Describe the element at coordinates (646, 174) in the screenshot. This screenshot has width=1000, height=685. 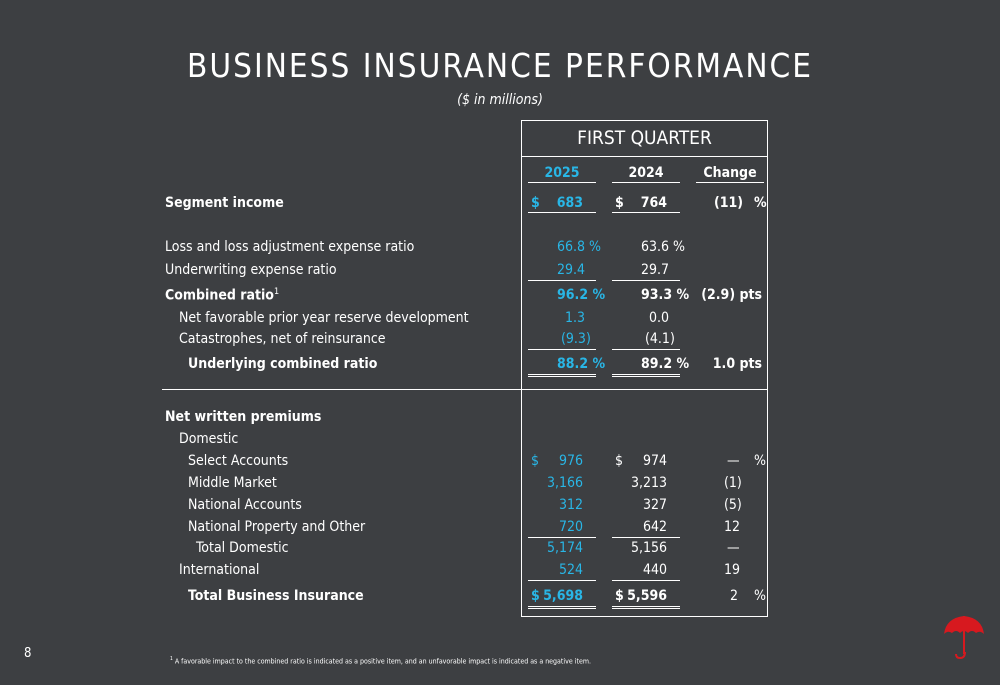
I see `column-header-2024: 2024` at that location.